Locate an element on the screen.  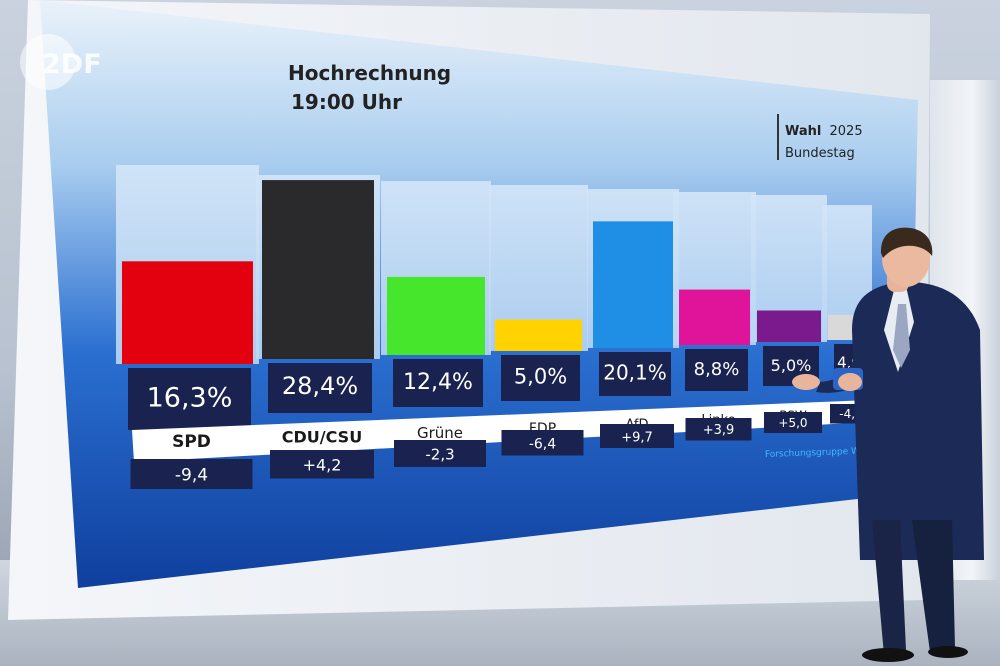
change-label: -9,4 is located at coordinates (191, 476).